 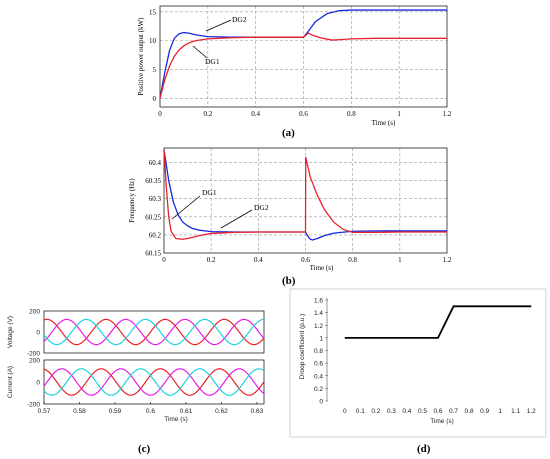 What do you see at coordinates (186, 411) in the screenshot?
I see `x-tick-label: 0.61` at bounding box center [186, 411].